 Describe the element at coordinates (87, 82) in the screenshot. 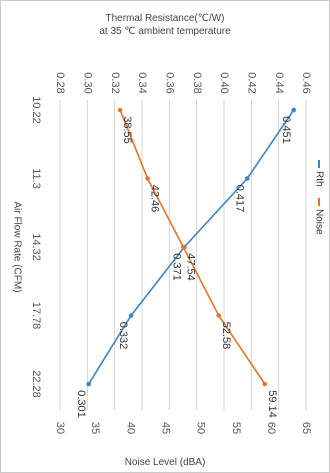

I see `rth-tick-label: 0.30` at that location.